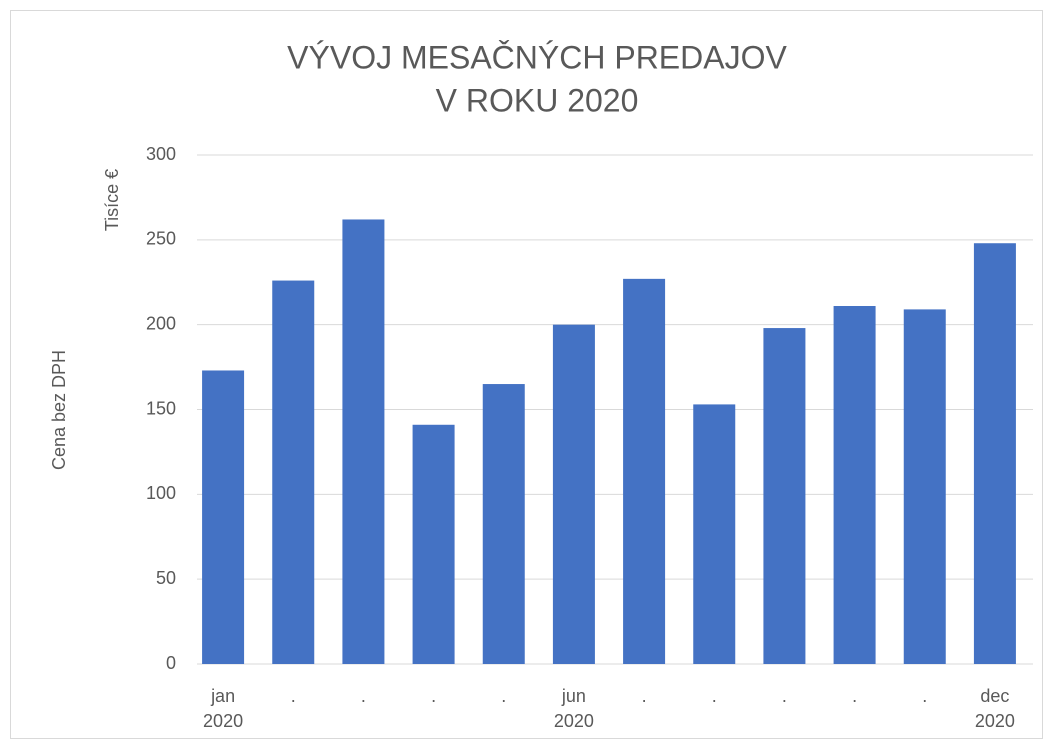 The width and height of the screenshot is (1053, 754). What do you see at coordinates (171, 663) in the screenshot?
I see `y-tick-label: 0` at bounding box center [171, 663].